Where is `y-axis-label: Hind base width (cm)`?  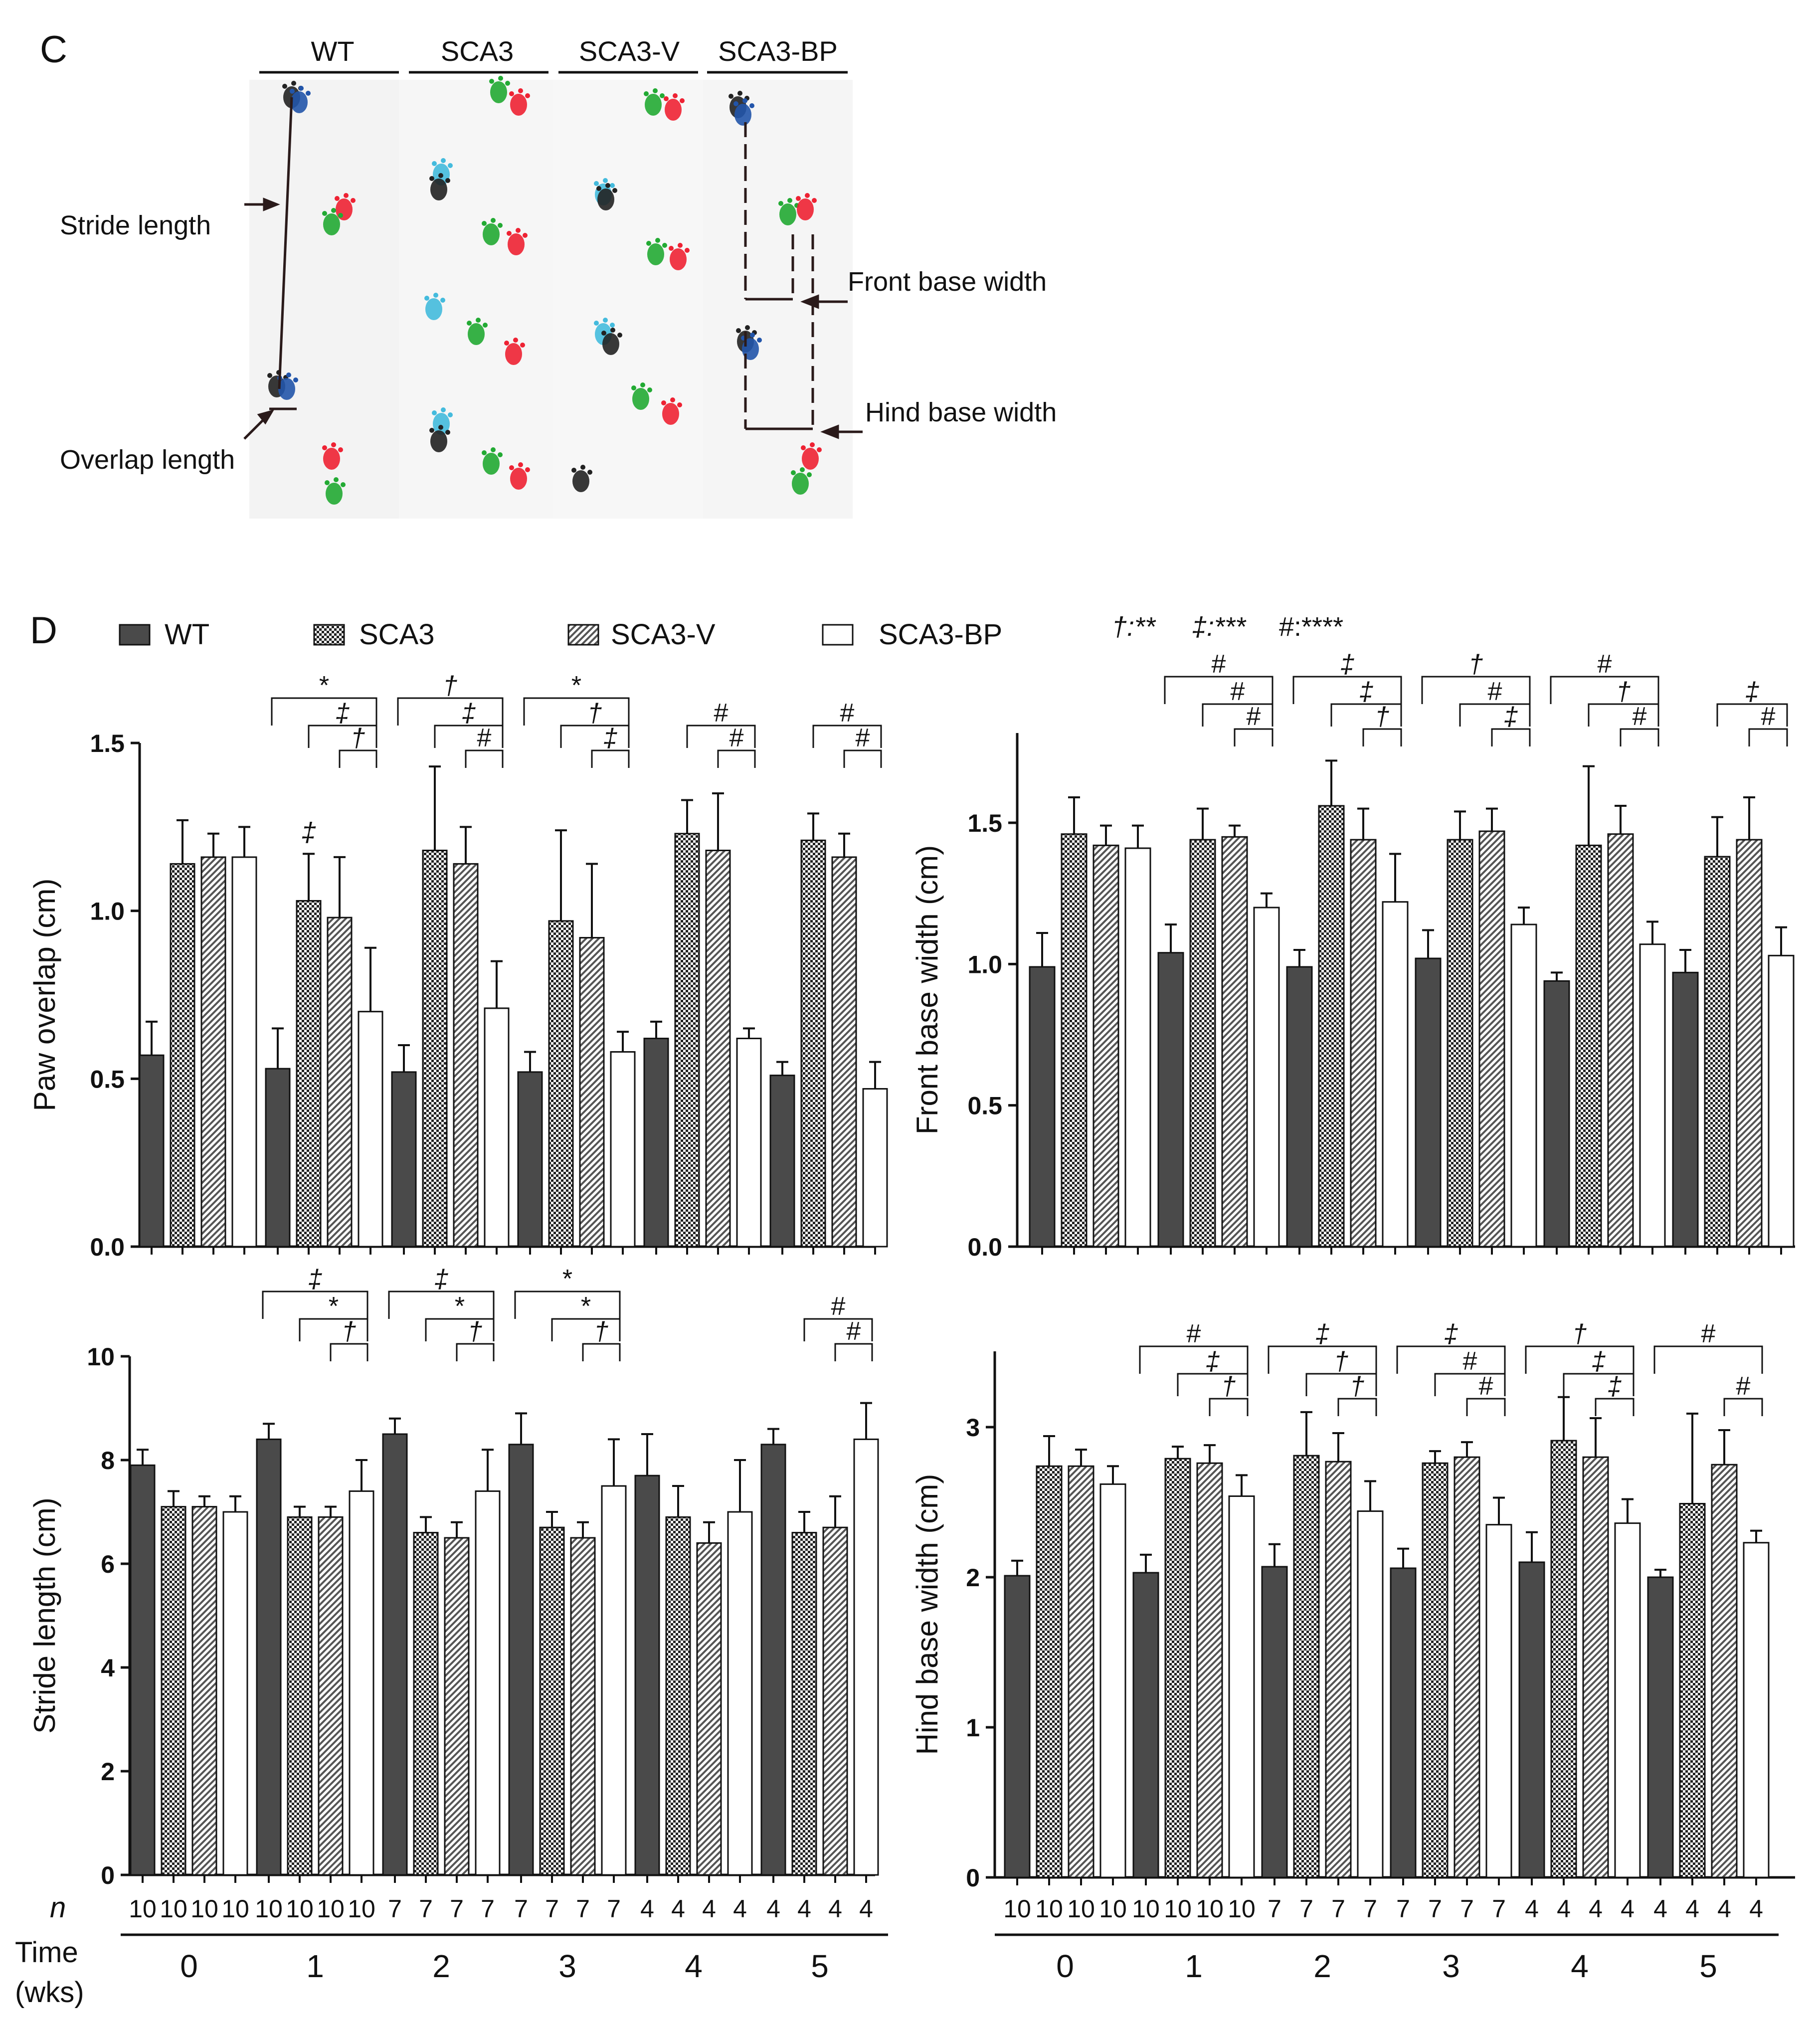
y-axis-label: Hind base width (cm) is located at coordinates (927, 1615).